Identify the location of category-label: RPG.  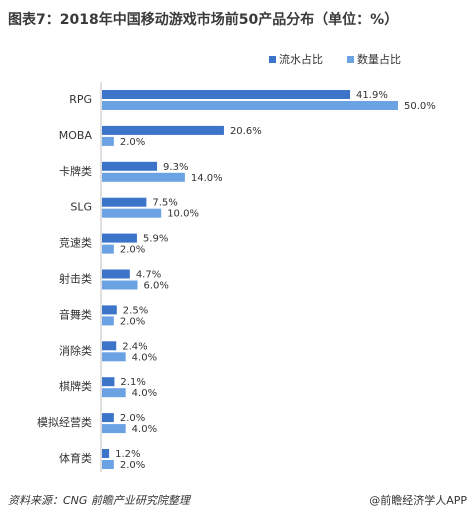
(80, 99).